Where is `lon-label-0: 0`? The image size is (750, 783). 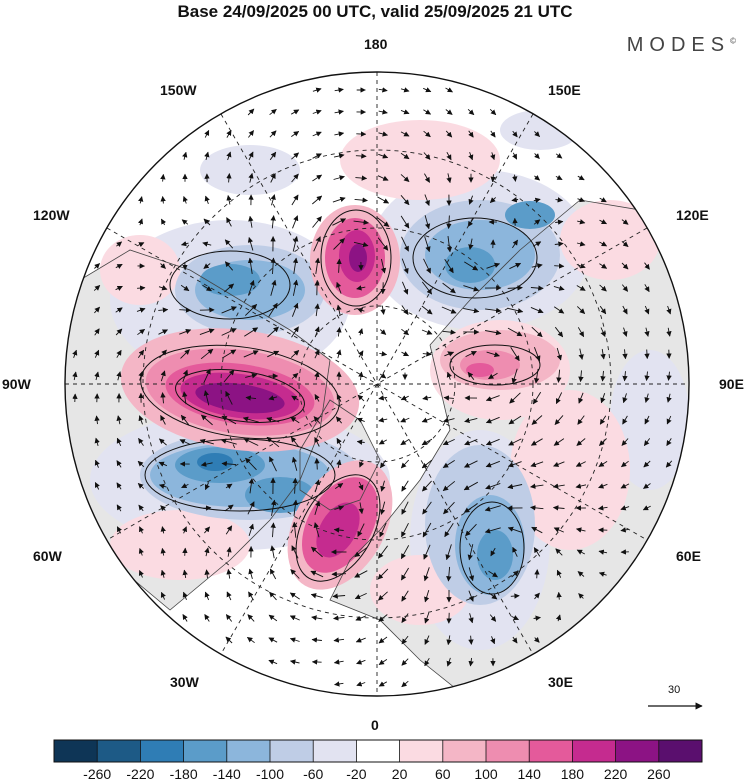
lon-label-0: 0 is located at coordinates (375, 725).